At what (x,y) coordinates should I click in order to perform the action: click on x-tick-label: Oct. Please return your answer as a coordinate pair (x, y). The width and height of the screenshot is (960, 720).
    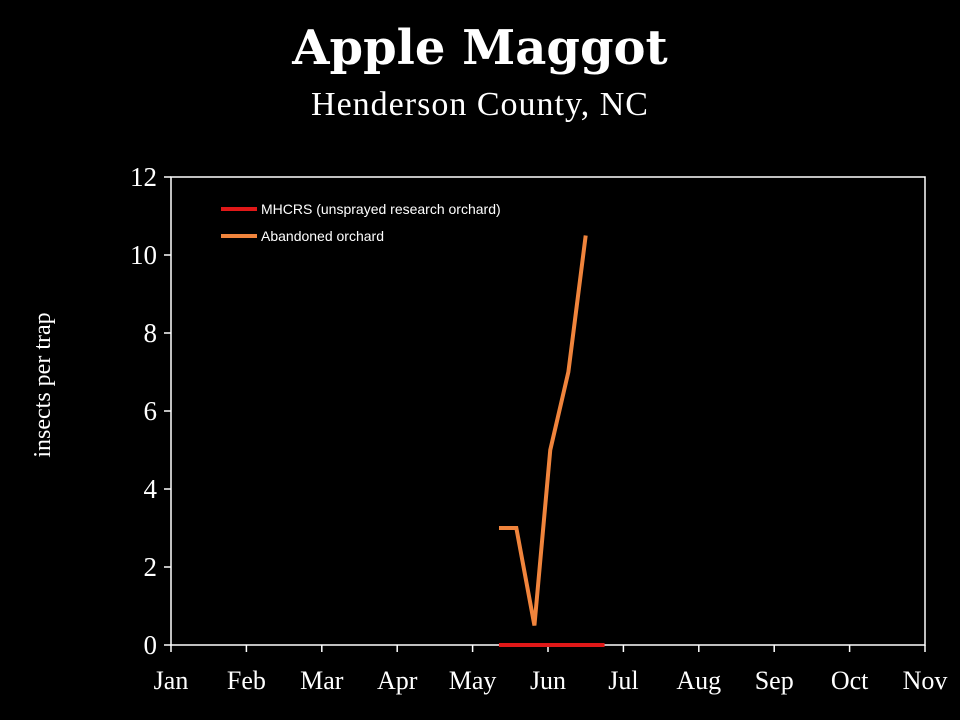
    Looking at the image, I should click on (850, 680).